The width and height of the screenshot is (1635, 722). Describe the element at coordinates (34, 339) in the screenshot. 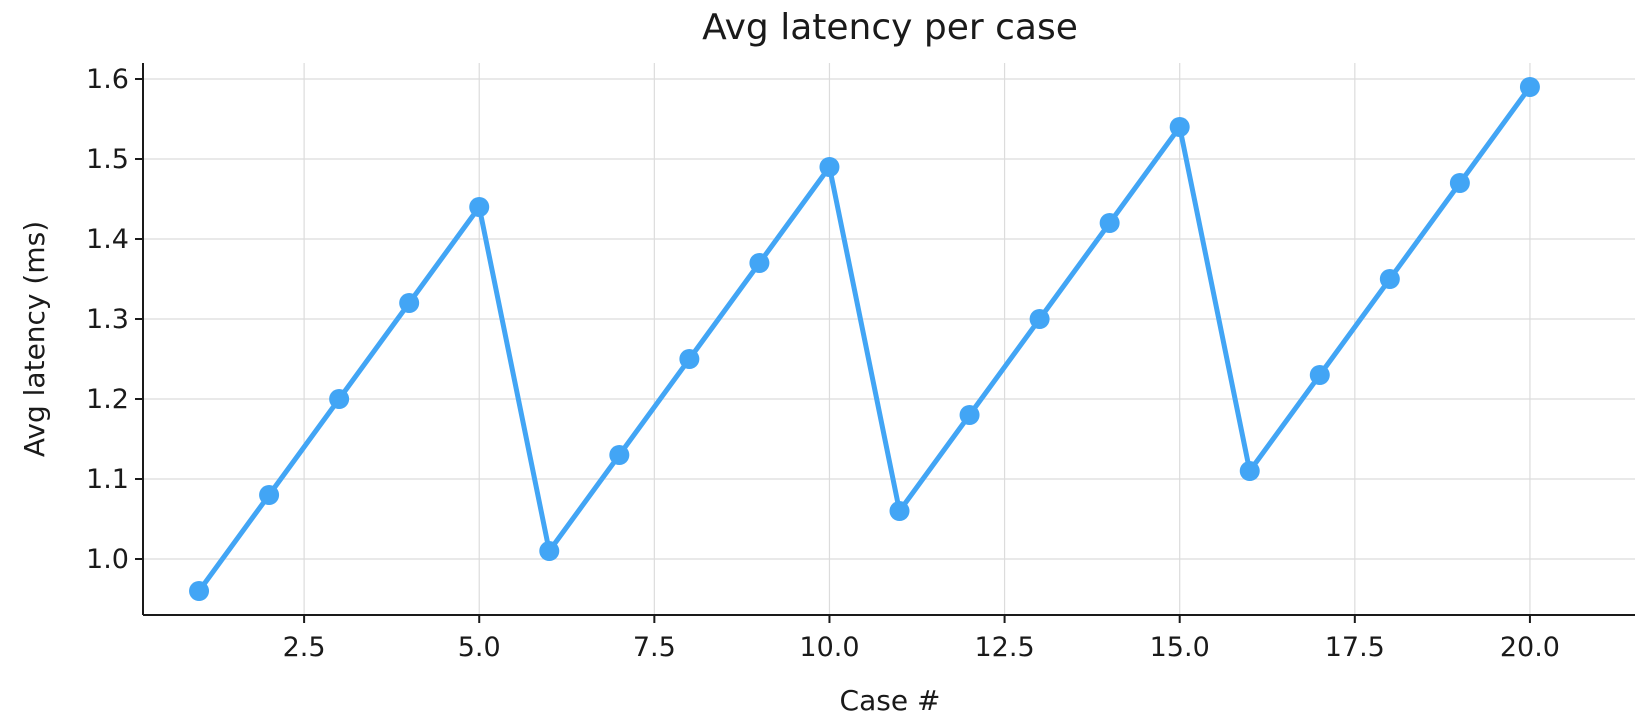

I see `y-axis-label: Avg latency (ms)` at that location.